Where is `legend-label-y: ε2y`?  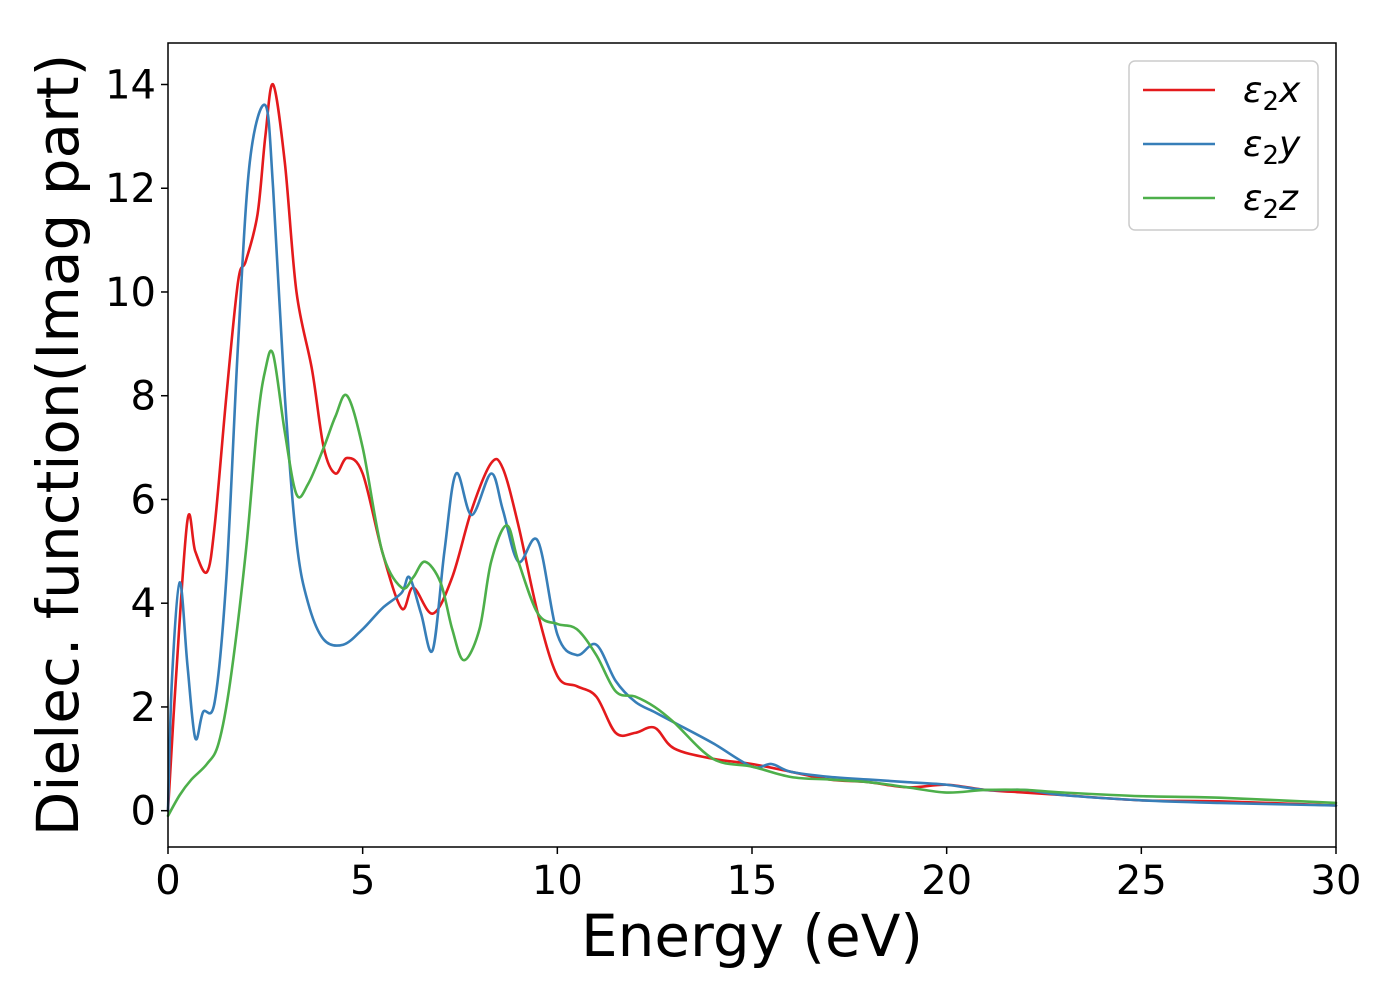
legend-label-y: ε2y is located at coordinates (1272, 147).